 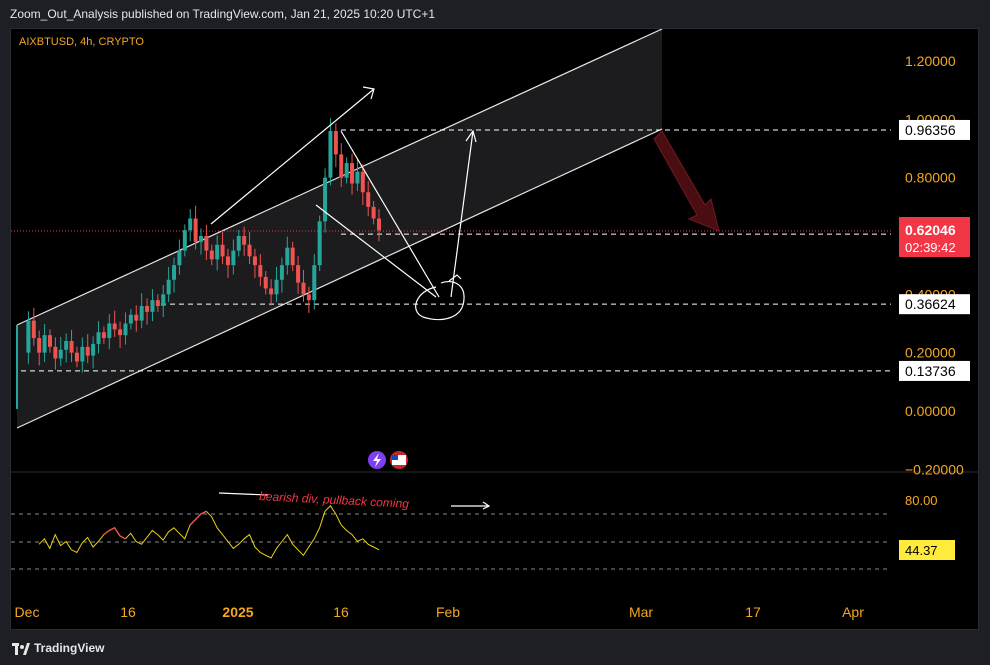 What do you see at coordinates (486, 505) in the screenshot?
I see `rsi-annotation-arrow-head` at bounding box center [486, 505].